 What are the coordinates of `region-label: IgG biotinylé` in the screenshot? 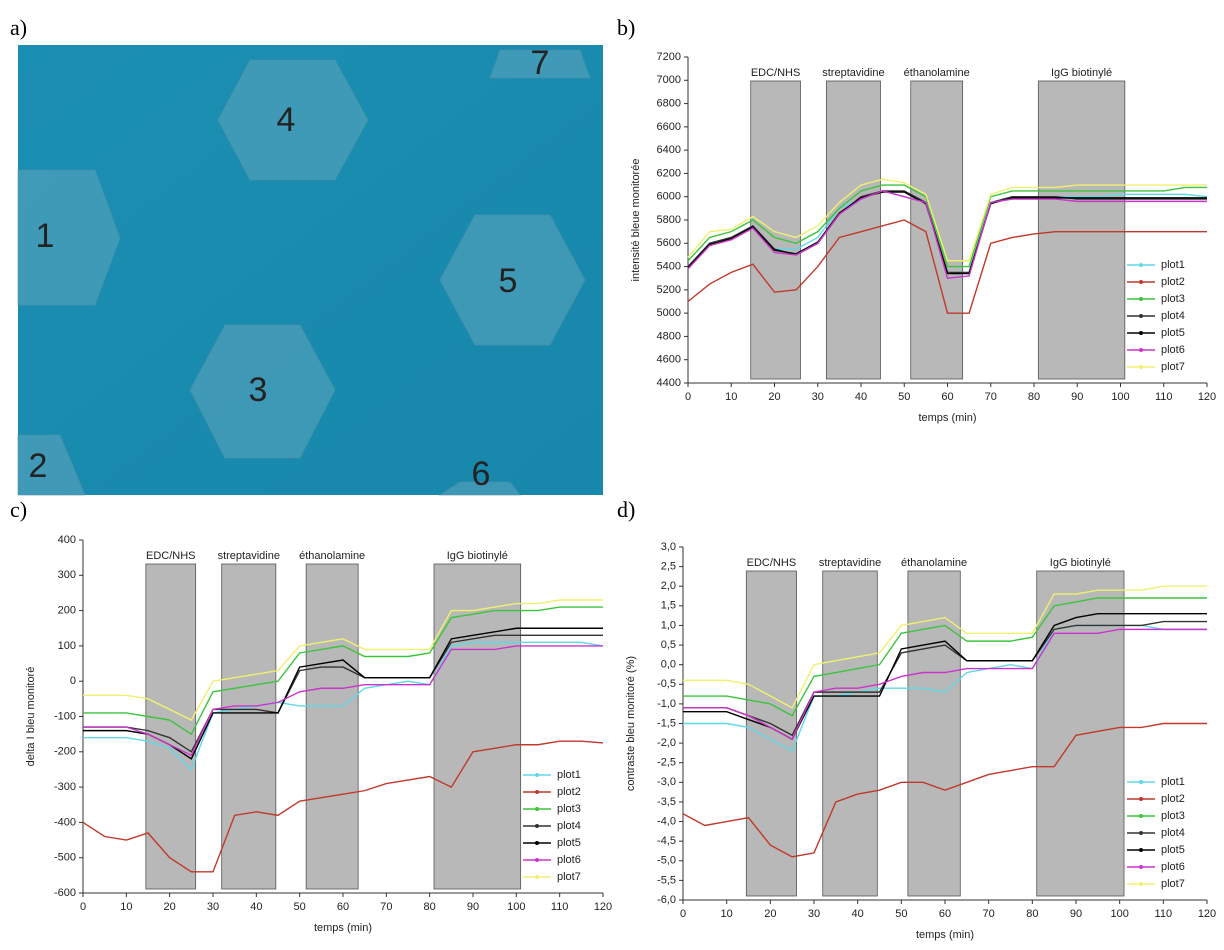 It's located at (1080, 563).